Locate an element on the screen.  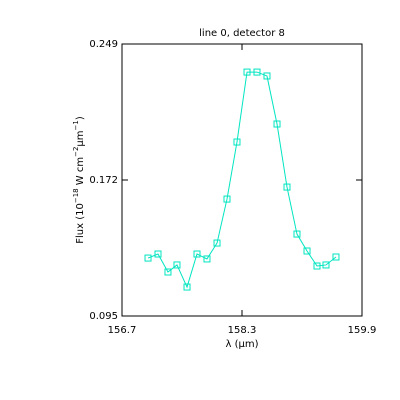
y-axis-label: Flux (10−18 W cm−2μm−1) is located at coordinates (79, 180).